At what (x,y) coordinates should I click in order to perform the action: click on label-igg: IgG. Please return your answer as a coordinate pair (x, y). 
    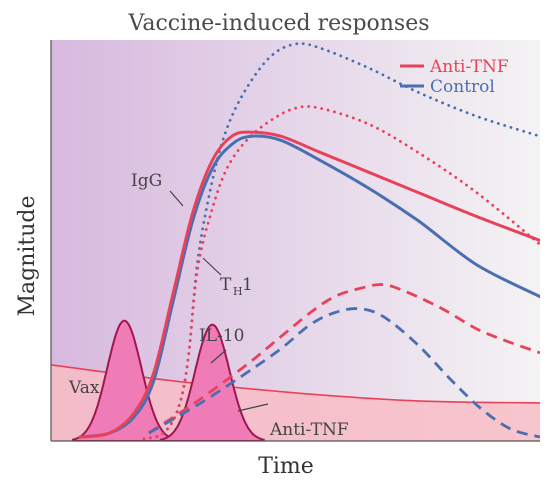
    Looking at the image, I should click on (146, 181).